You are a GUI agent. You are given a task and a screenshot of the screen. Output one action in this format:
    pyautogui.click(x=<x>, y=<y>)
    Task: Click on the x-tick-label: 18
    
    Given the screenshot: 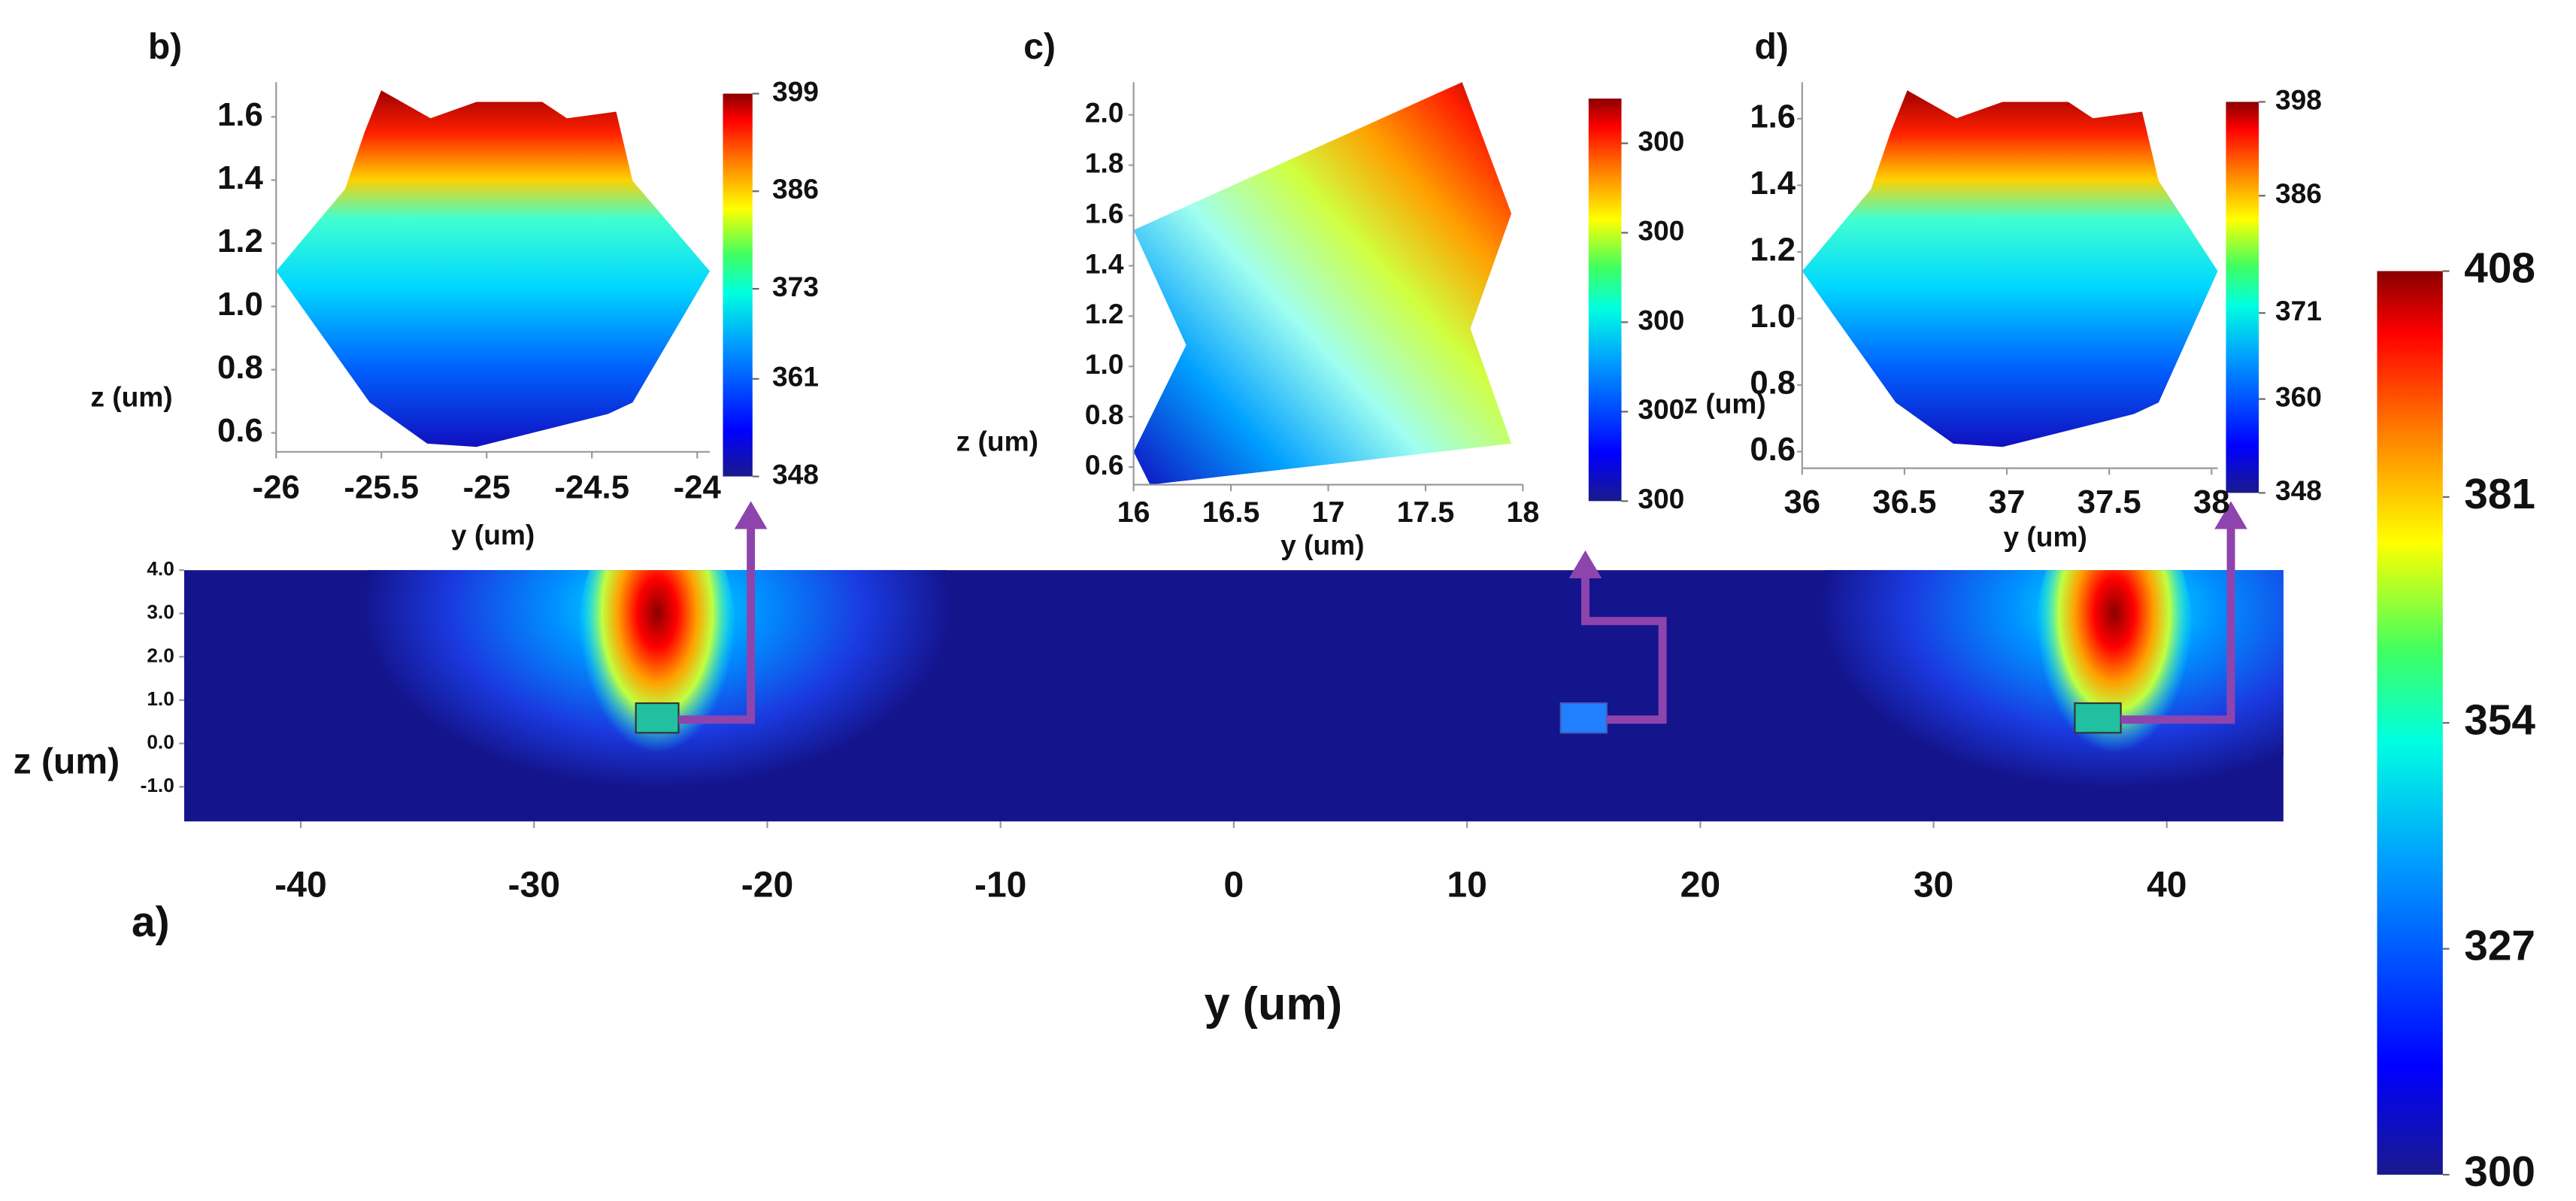 What is the action you would take?
    pyautogui.click(x=1523, y=512)
    